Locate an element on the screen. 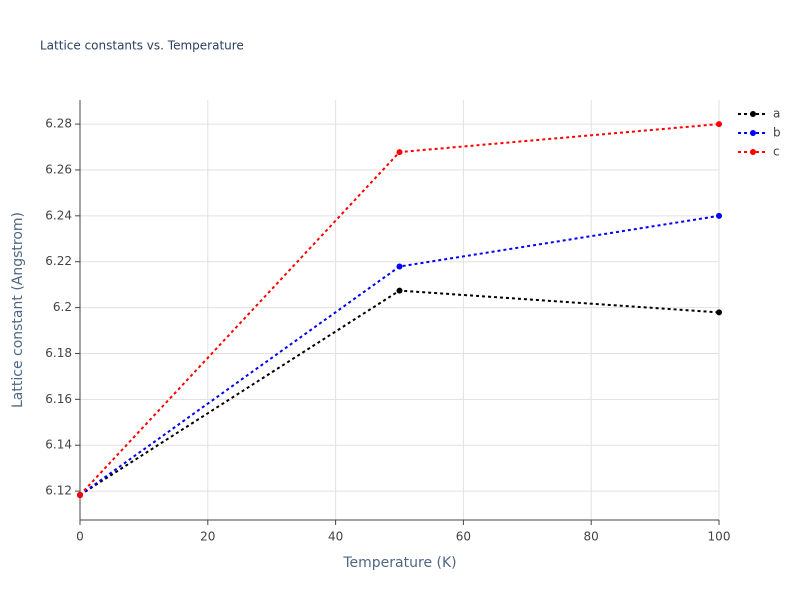  legend: abc is located at coordinates (759, 133).